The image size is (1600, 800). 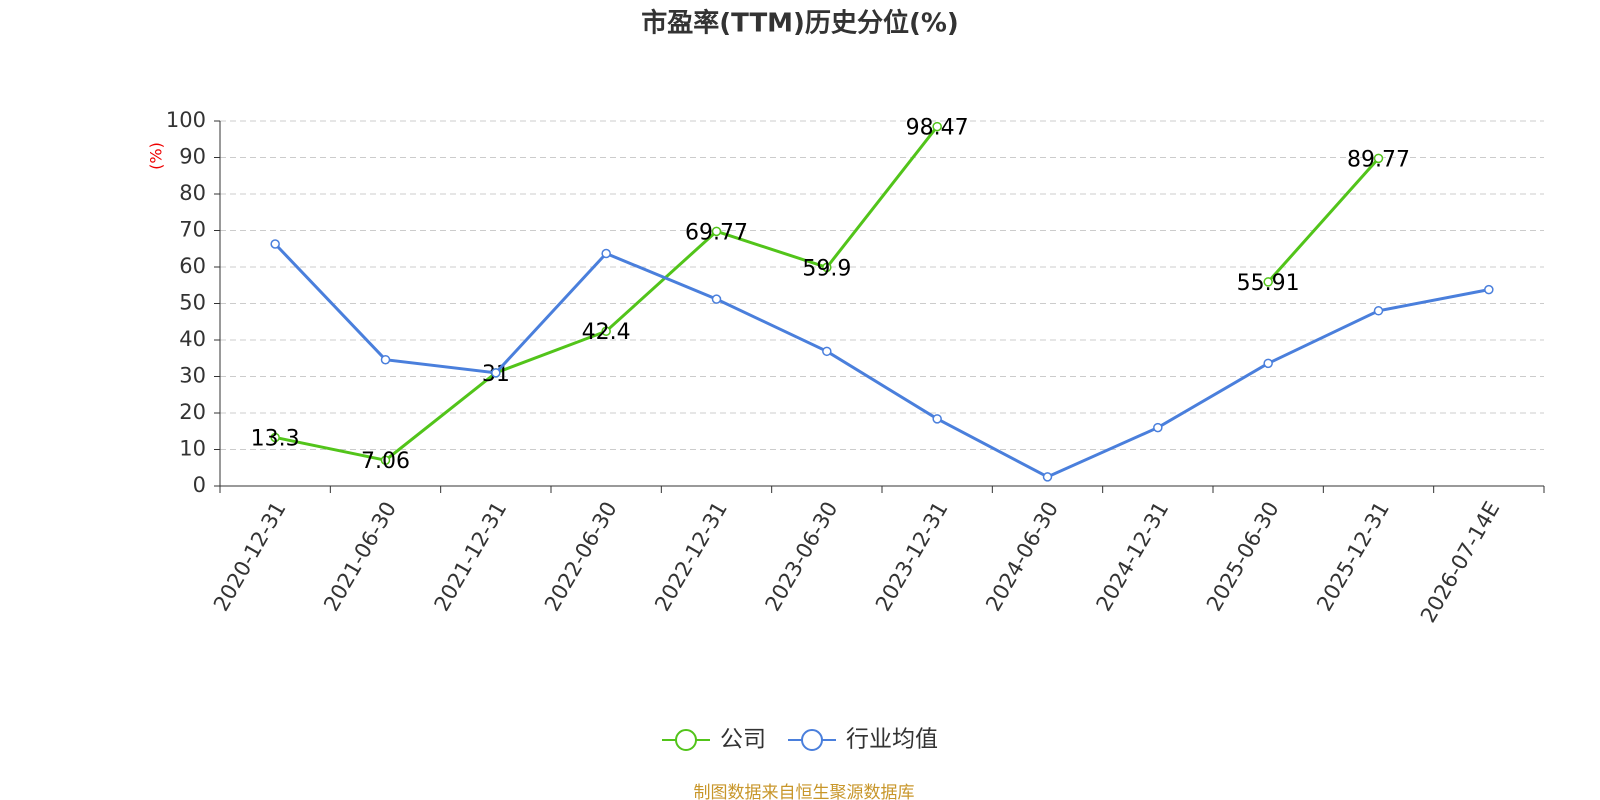 I want to click on source-note: 制图数据来自恒生聚源数据库, so click(x=804, y=791).